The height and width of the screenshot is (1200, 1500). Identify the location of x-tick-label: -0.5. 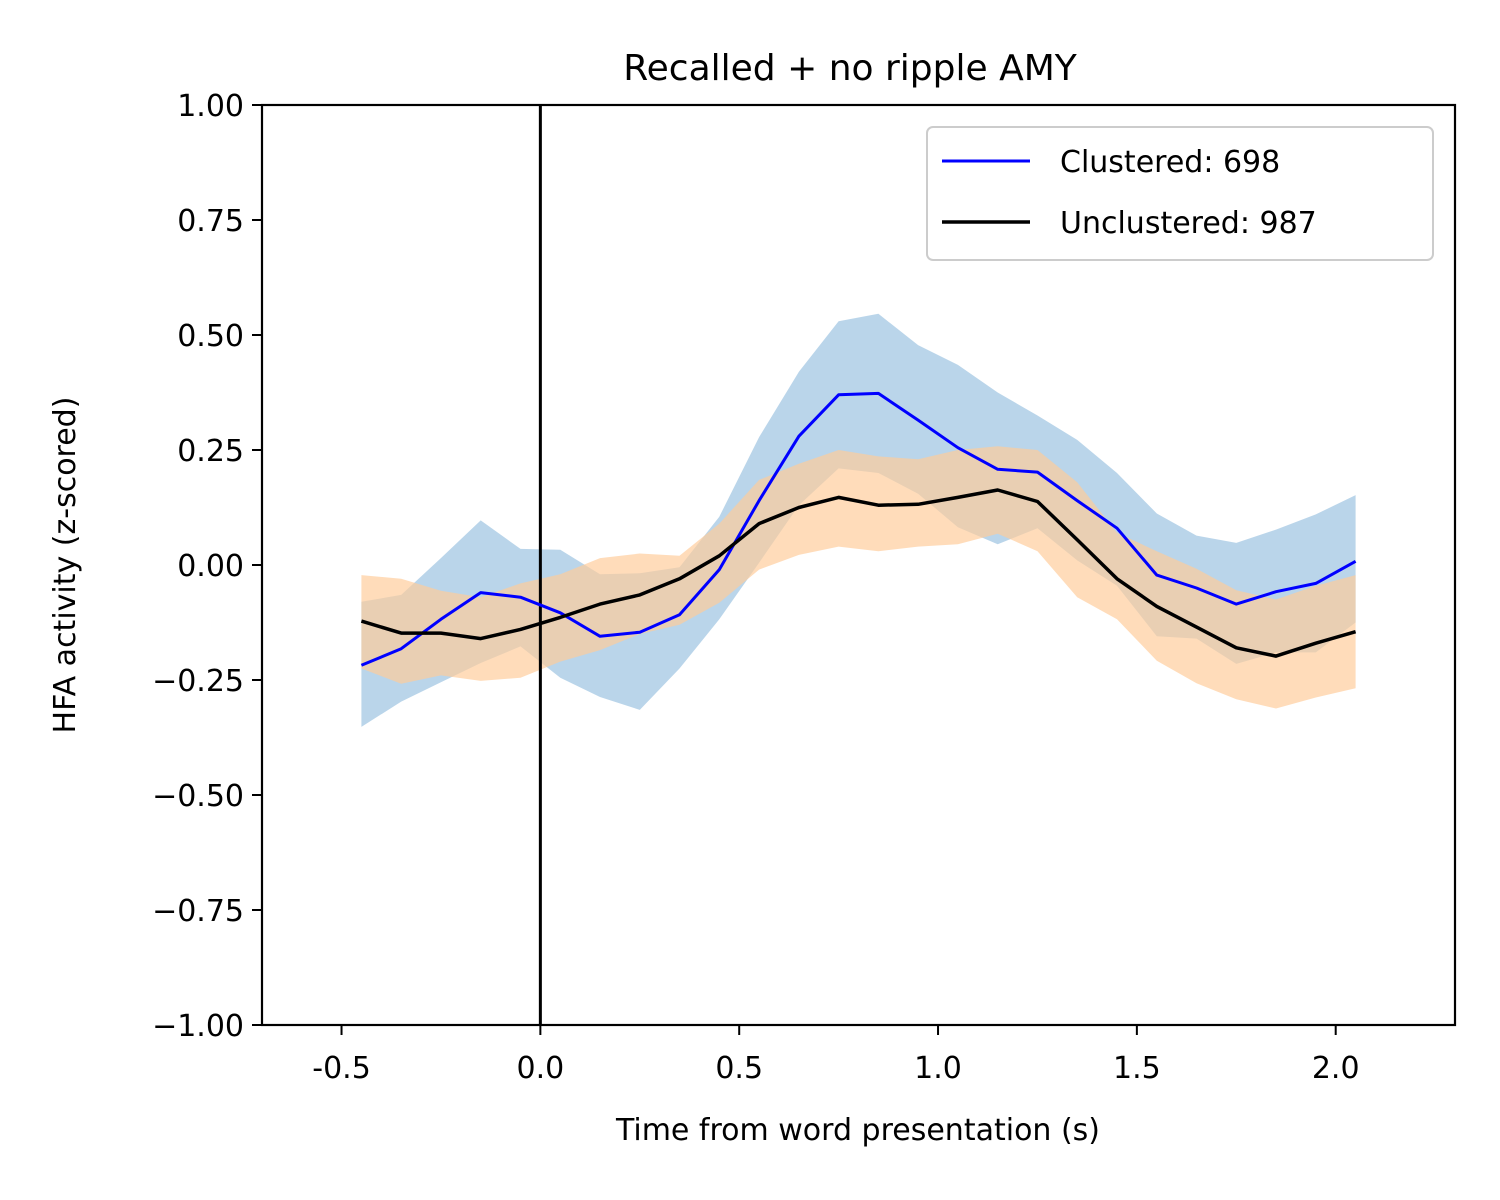
(341, 1068).